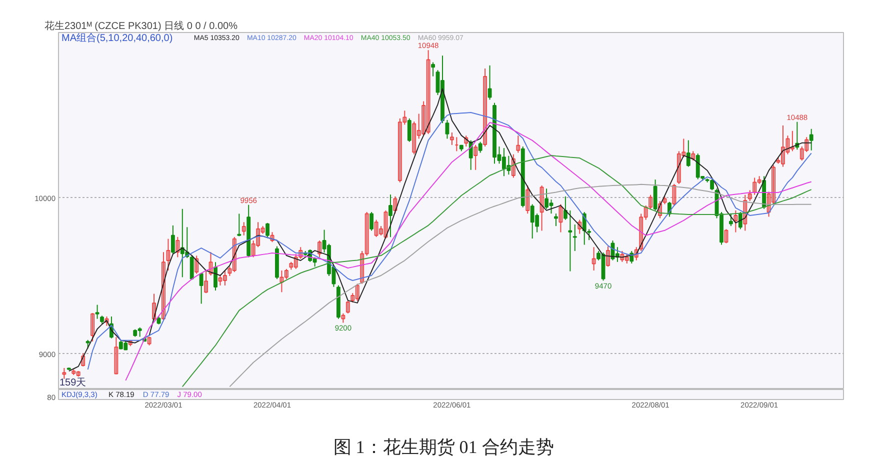 The height and width of the screenshot is (460, 887). What do you see at coordinates (73, 383) in the screenshot?
I see `annotation: 159天` at bounding box center [73, 383].